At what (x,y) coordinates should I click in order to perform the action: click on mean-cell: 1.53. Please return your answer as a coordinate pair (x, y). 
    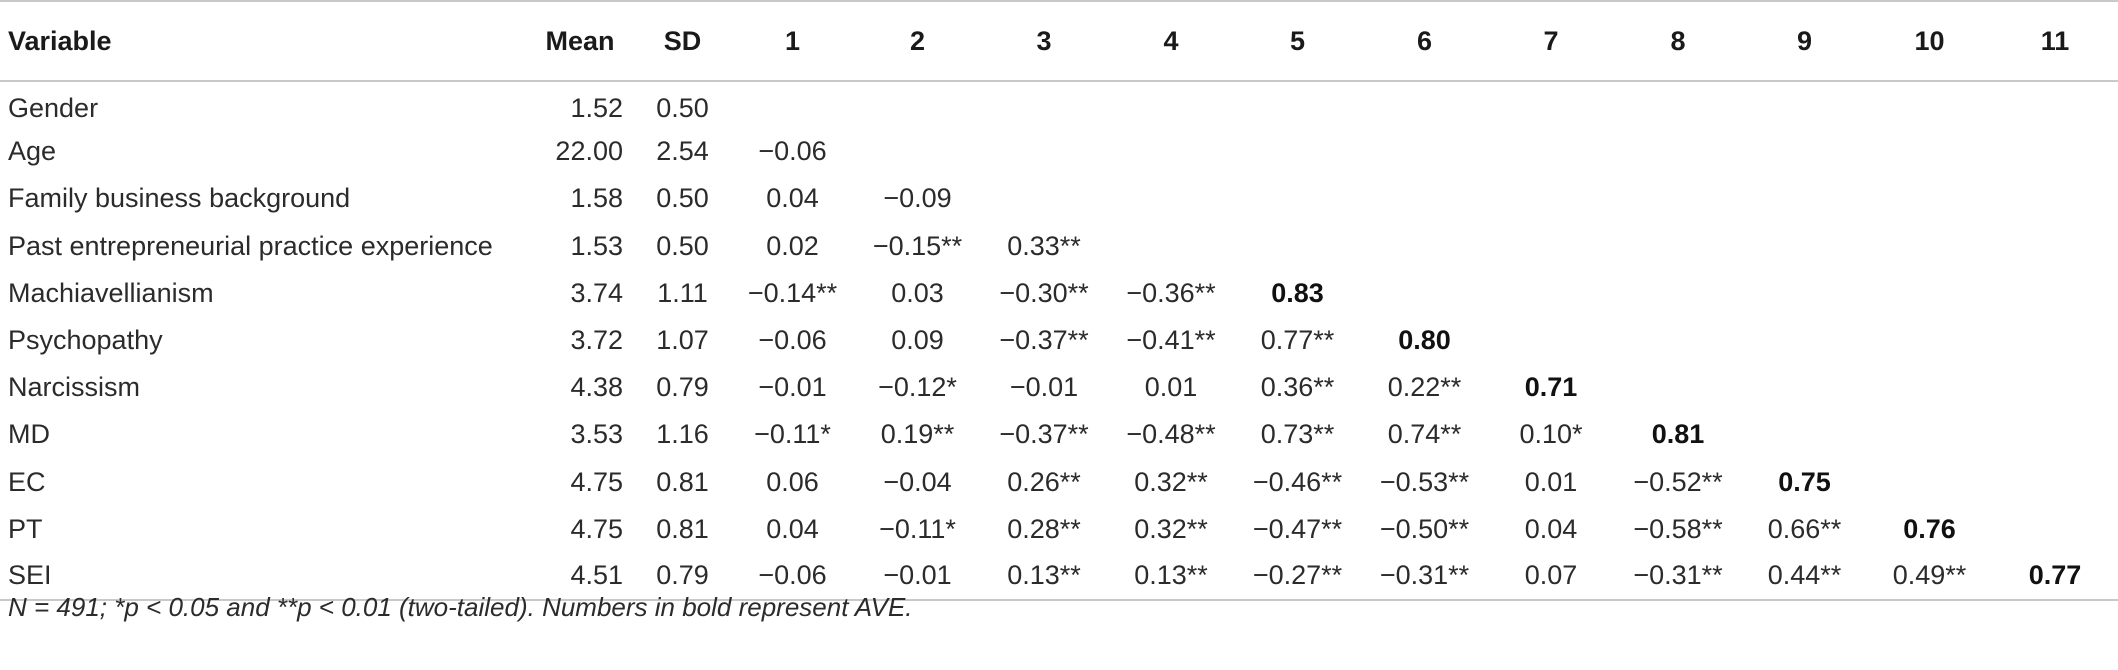
    Looking at the image, I should click on (596, 245).